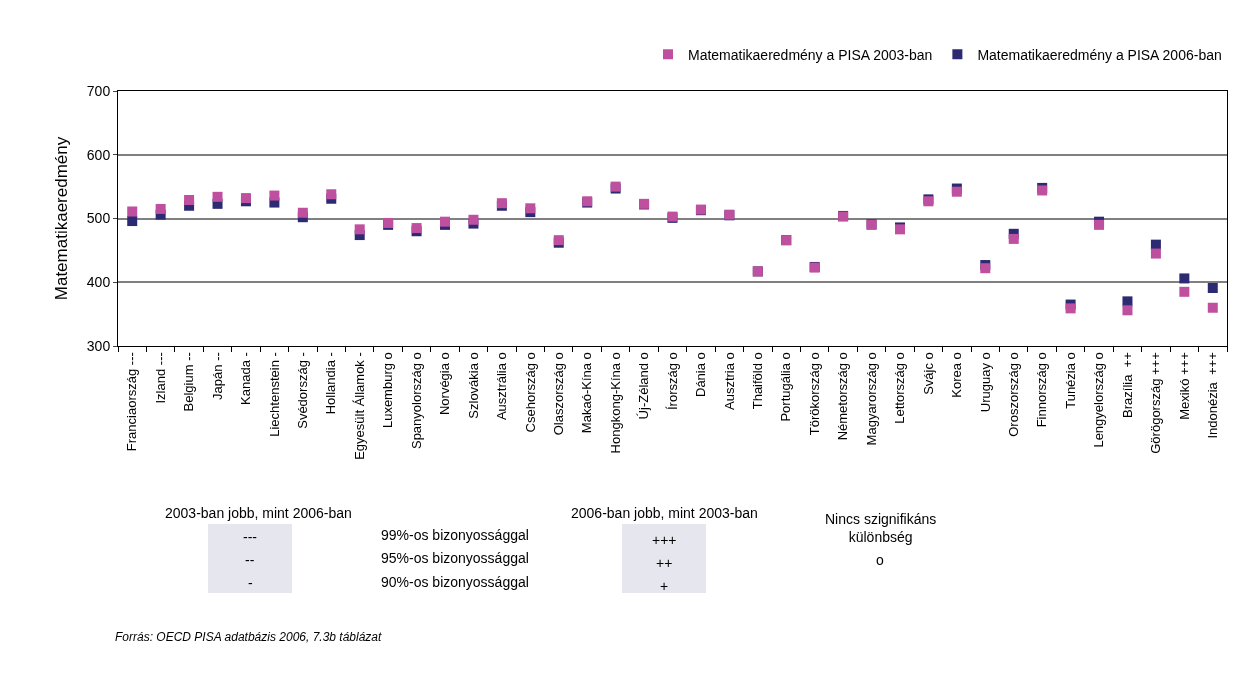  Describe the element at coordinates (957, 375) in the screenshot. I see `x-tick-label: Korea o` at that location.